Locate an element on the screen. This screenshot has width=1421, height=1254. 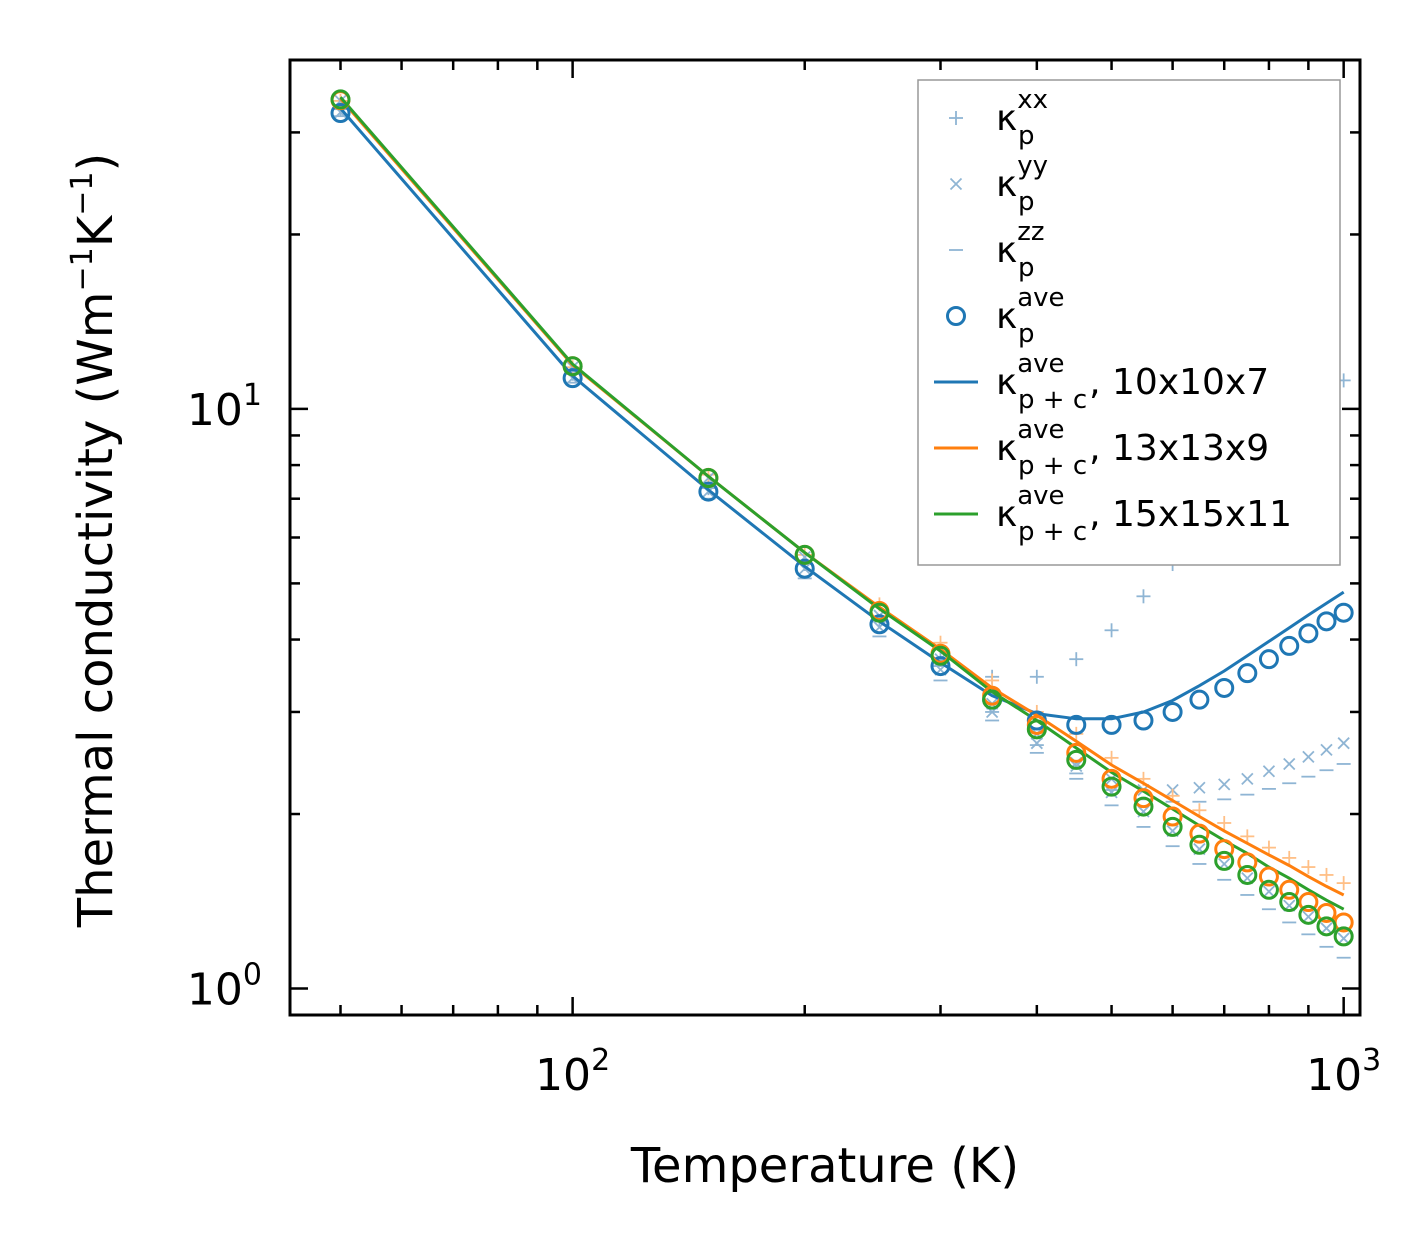
x-tick-label-base: 10 is located at coordinates (563, 1075).